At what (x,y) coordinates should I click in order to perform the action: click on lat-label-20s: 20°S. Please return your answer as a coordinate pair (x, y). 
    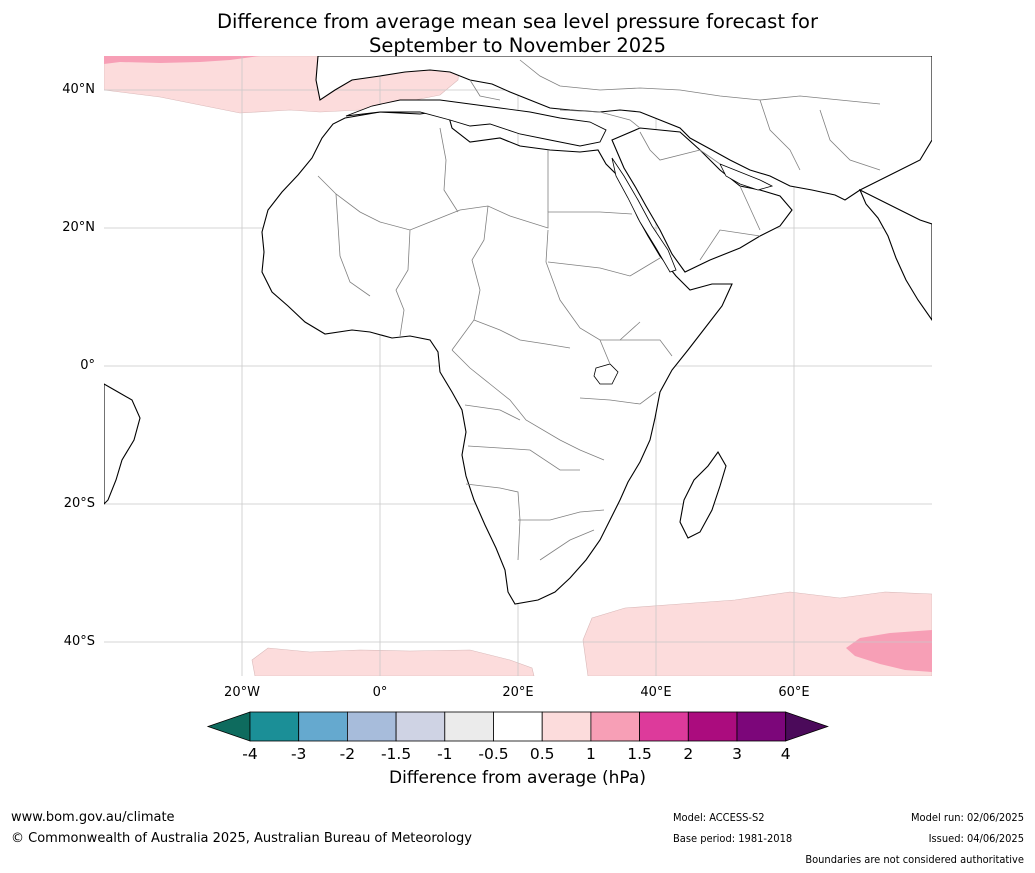
    Looking at the image, I should click on (79, 503).